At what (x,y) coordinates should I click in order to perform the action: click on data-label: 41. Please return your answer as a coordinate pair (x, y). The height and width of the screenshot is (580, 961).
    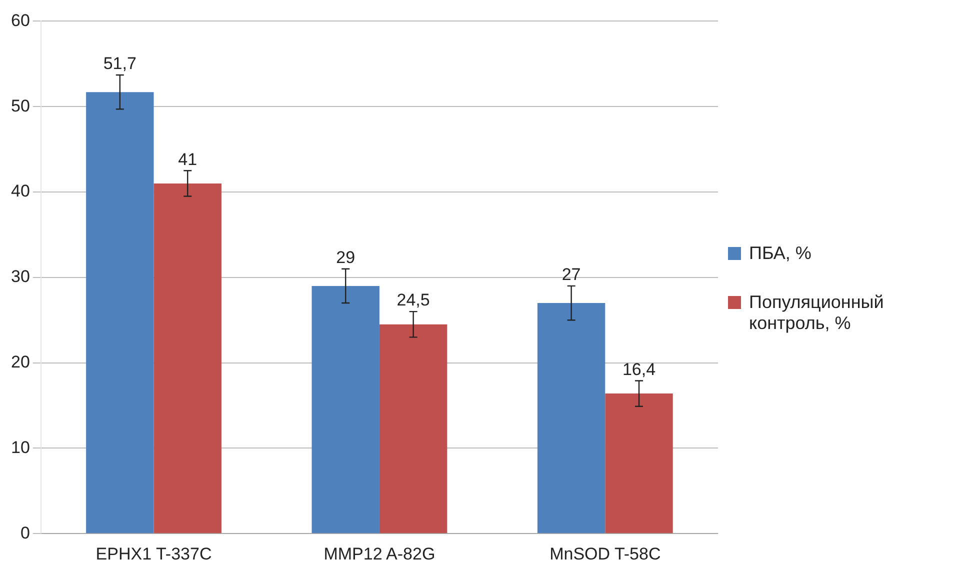
    Looking at the image, I should click on (188, 159).